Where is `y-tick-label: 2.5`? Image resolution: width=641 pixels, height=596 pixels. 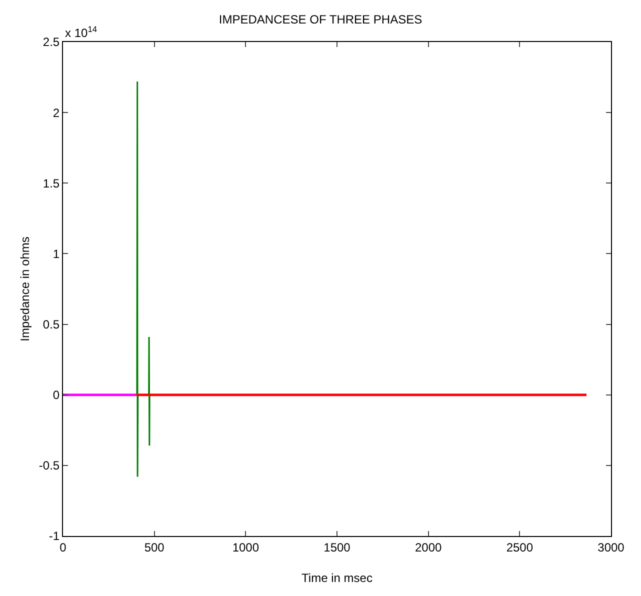 y-tick-label: 2.5 is located at coordinates (51, 42).